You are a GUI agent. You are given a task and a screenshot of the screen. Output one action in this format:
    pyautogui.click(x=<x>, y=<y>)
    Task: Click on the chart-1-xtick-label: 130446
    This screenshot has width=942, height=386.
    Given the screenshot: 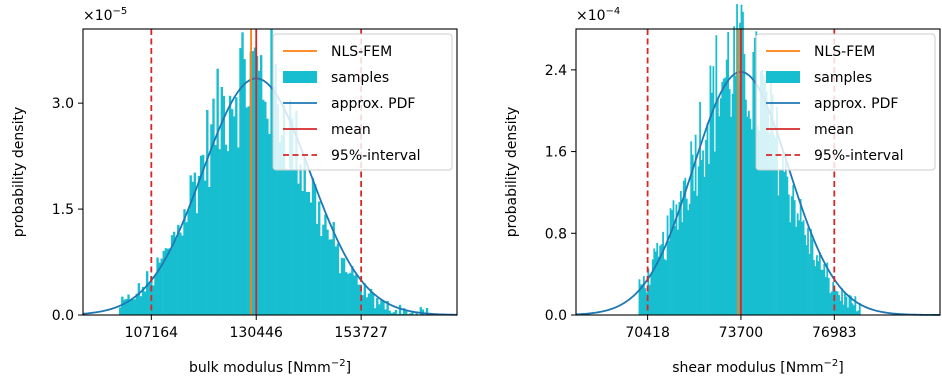 What is the action you would take?
    pyautogui.click(x=257, y=333)
    